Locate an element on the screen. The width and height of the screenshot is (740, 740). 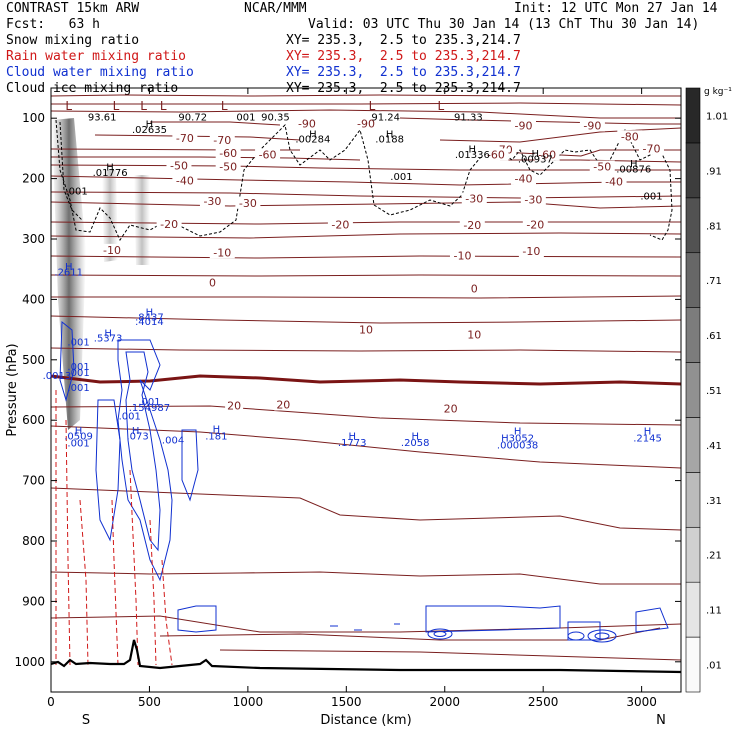
extremum-label: .2058 is located at coordinates (415, 443).